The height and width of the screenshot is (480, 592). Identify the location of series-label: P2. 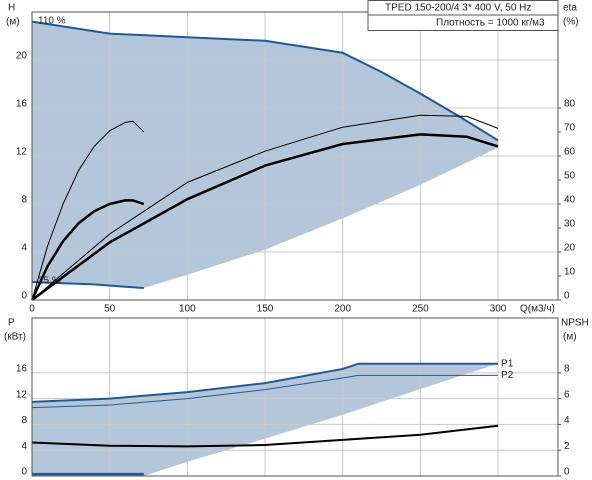
(507, 375).